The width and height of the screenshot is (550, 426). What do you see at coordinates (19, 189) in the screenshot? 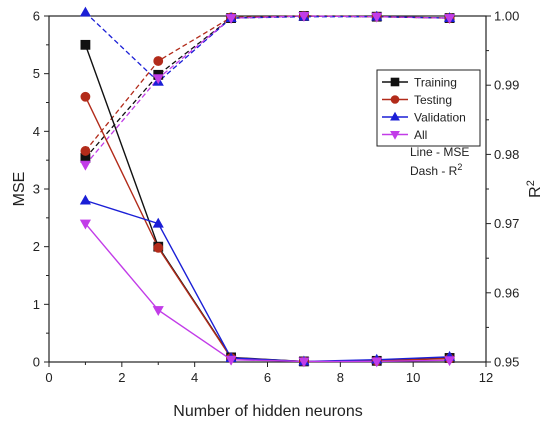
I see `y-axis-left-title: MSE` at bounding box center [19, 189].